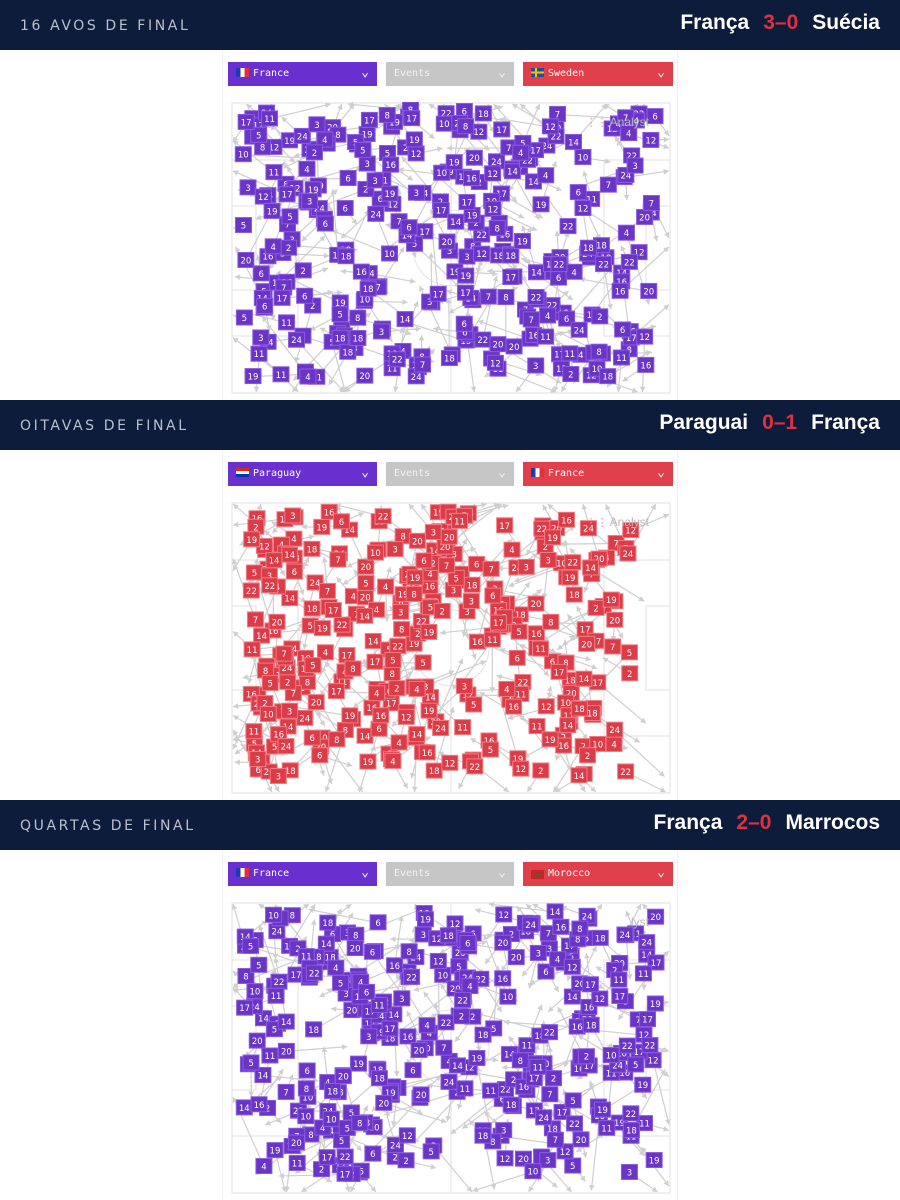  Describe the element at coordinates (393, 1016) in the screenshot. I see `marker-number: 14` at that location.